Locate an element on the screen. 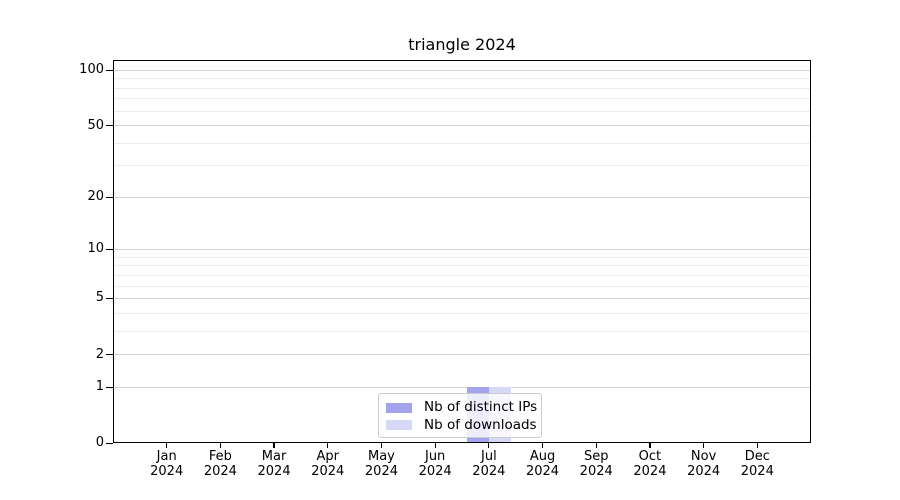 This screenshot has width=900, height=500. x-tick-month: Aug is located at coordinates (542, 457).